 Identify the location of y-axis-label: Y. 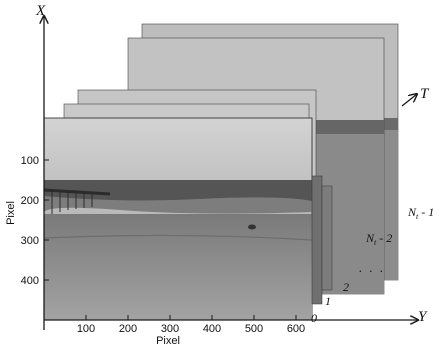
(423, 317).